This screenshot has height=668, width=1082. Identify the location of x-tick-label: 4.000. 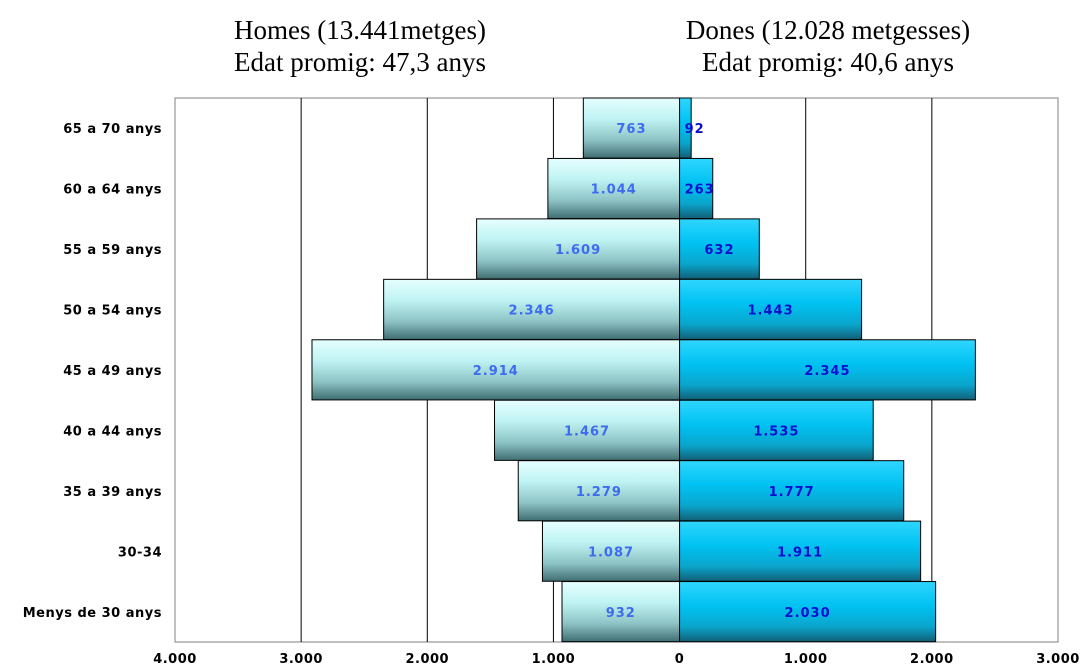
(175, 659).